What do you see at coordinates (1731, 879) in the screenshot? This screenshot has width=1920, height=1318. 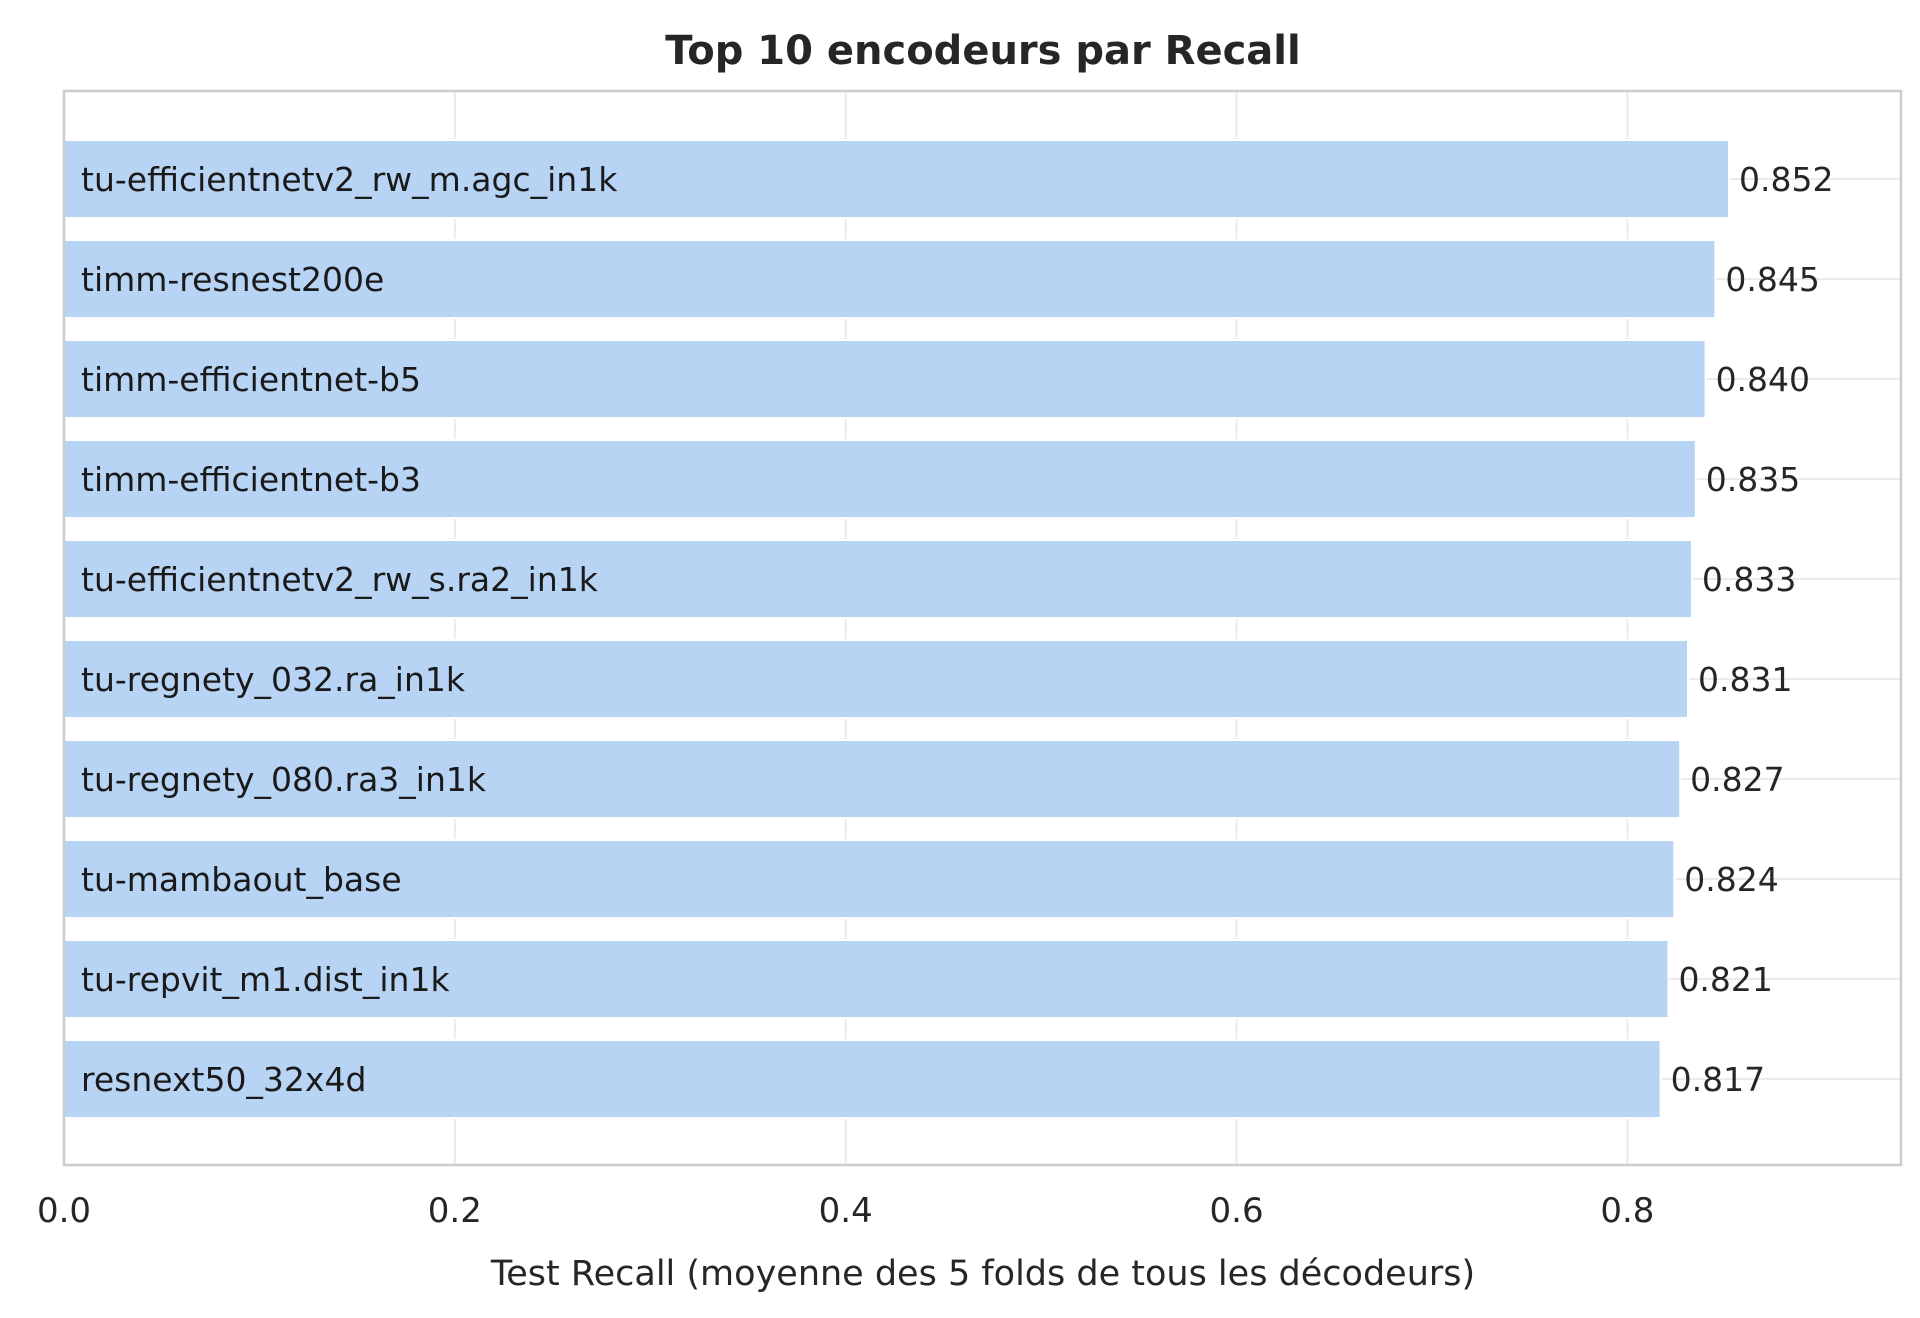 I see `bar-value-label: 0.824` at bounding box center [1731, 879].